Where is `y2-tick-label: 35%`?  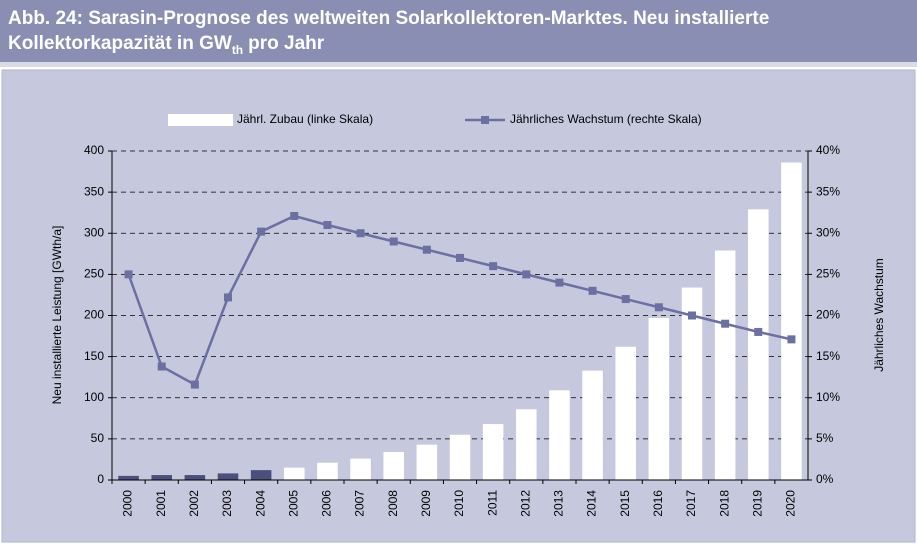
y2-tick-label: 35% is located at coordinates (828, 191).